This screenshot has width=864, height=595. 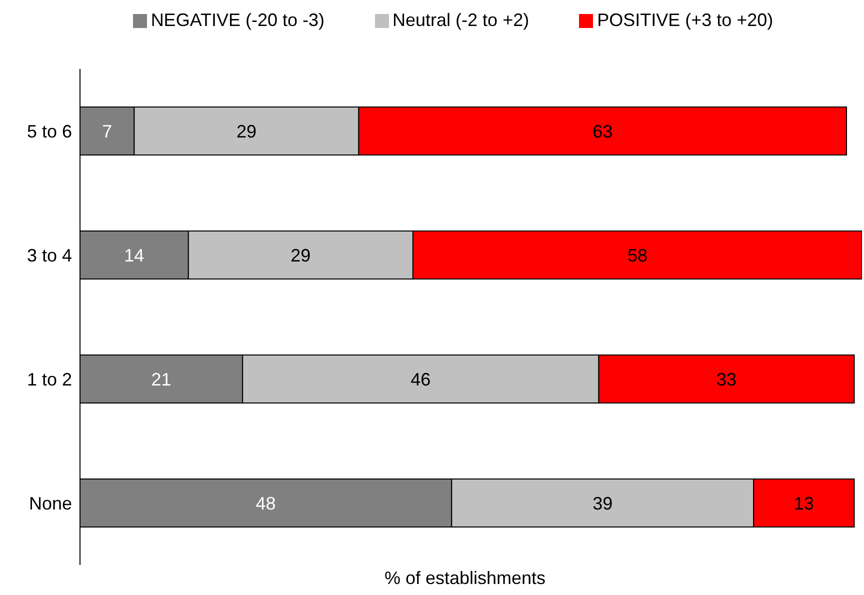 What do you see at coordinates (804, 503) in the screenshot?
I see `data-label: 13` at bounding box center [804, 503].